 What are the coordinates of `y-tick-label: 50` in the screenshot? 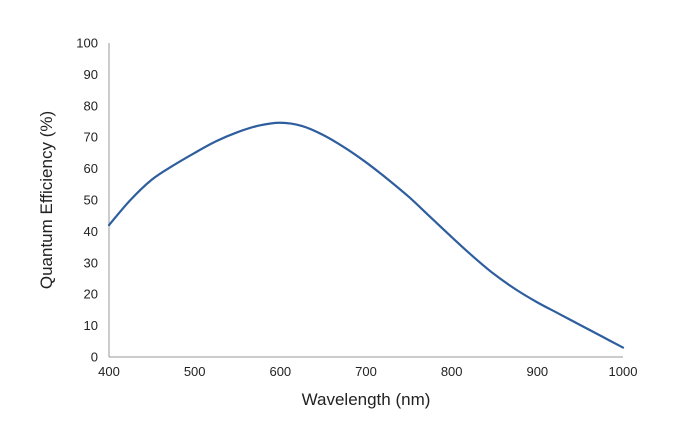 It's located at (91, 200).